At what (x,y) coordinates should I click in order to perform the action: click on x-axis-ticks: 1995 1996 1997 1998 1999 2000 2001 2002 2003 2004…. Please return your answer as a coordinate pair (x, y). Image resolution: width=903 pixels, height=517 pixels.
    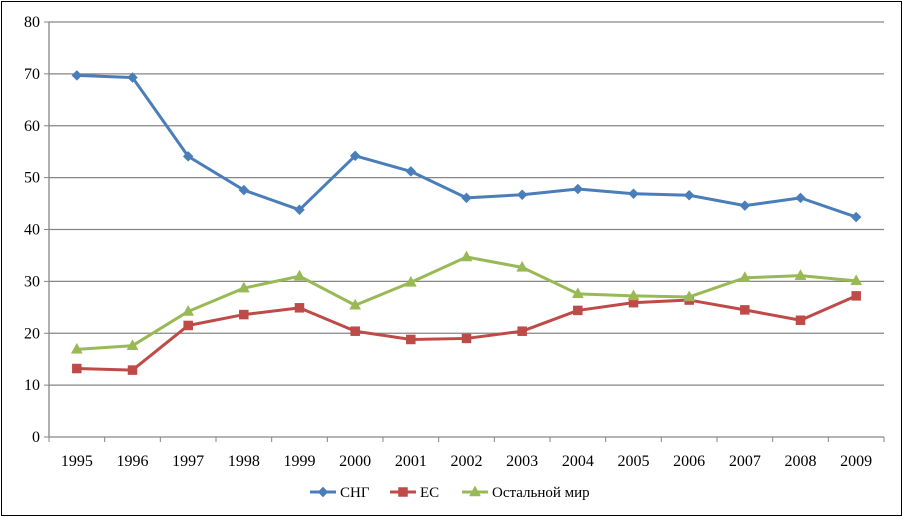
    Looking at the image, I should click on (466, 461).